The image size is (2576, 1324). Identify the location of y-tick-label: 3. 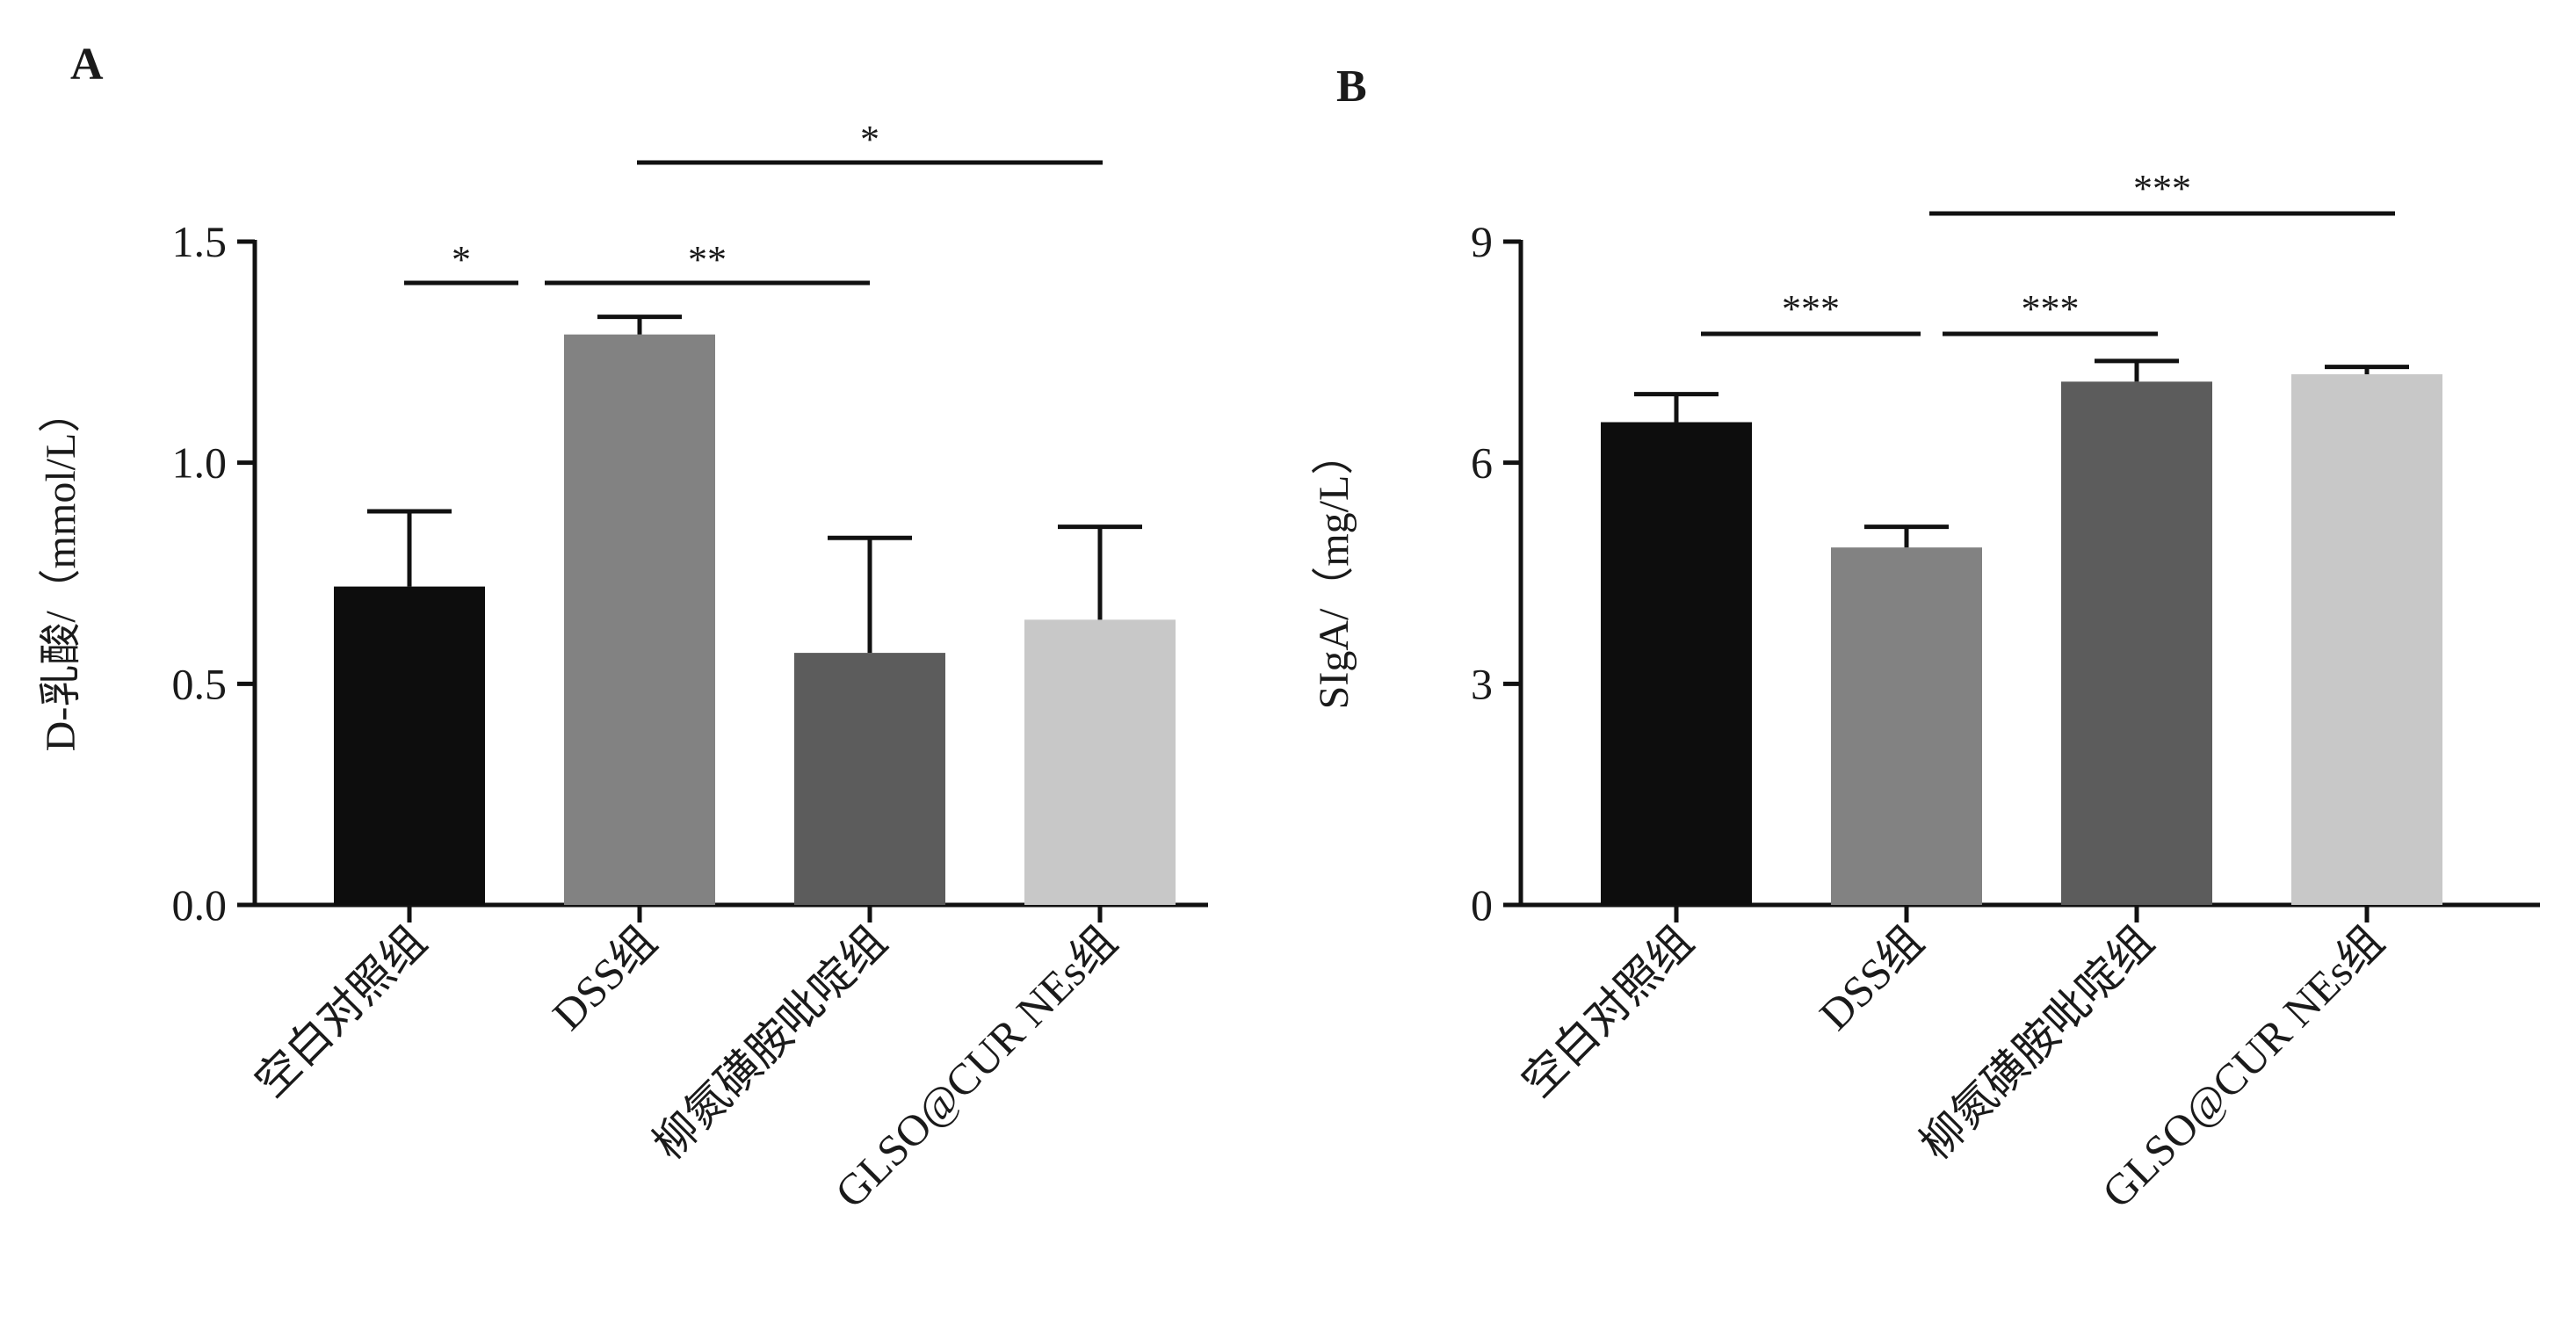
(1482, 683).